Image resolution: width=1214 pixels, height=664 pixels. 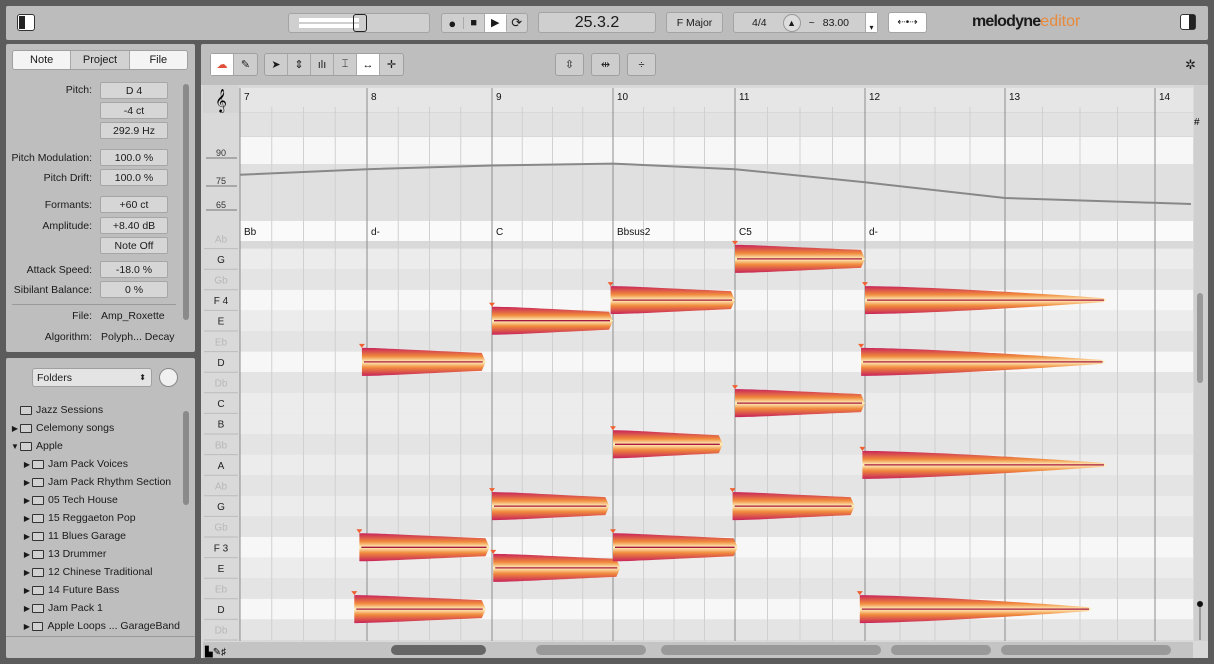 I want to click on folder-item: ▶ 12 Chinese Traditional, so click(x=95, y=572).